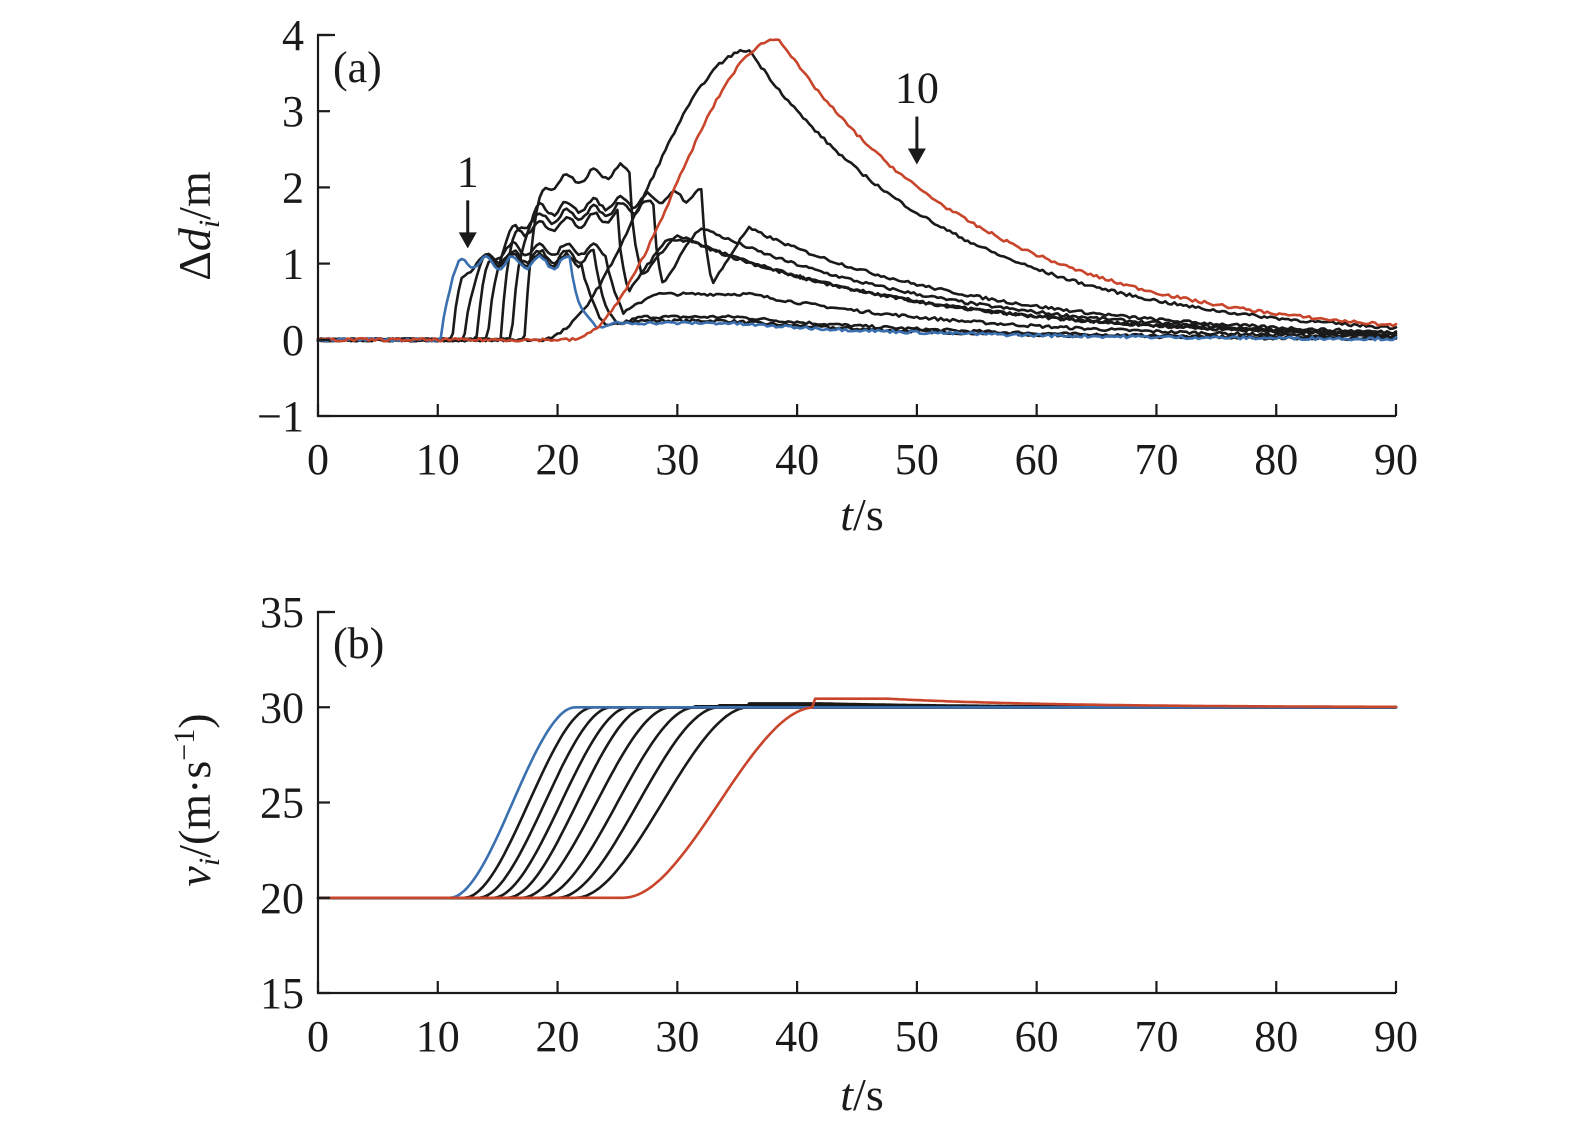 This screenshot has height=1138, width=1575. I want to click on panel-b-y-axis-close: ), so click(194, 720).